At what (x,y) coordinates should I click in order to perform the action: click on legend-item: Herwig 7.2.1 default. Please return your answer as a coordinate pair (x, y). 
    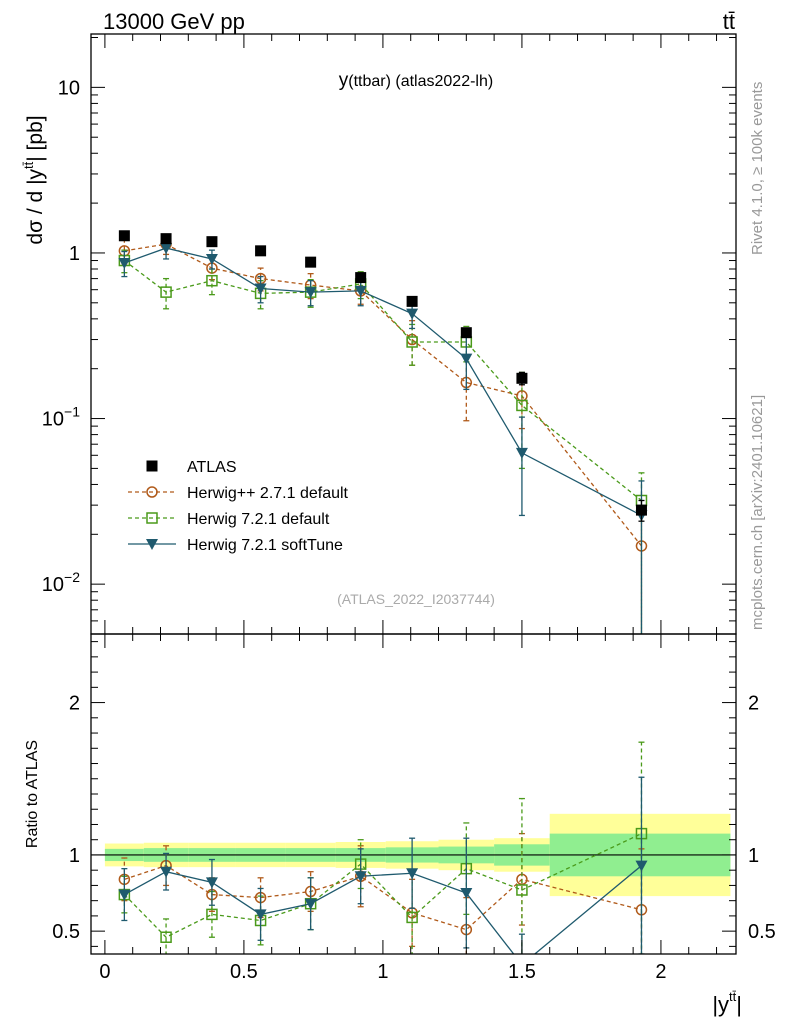
    Looking at the image, I should click on (229, 519).